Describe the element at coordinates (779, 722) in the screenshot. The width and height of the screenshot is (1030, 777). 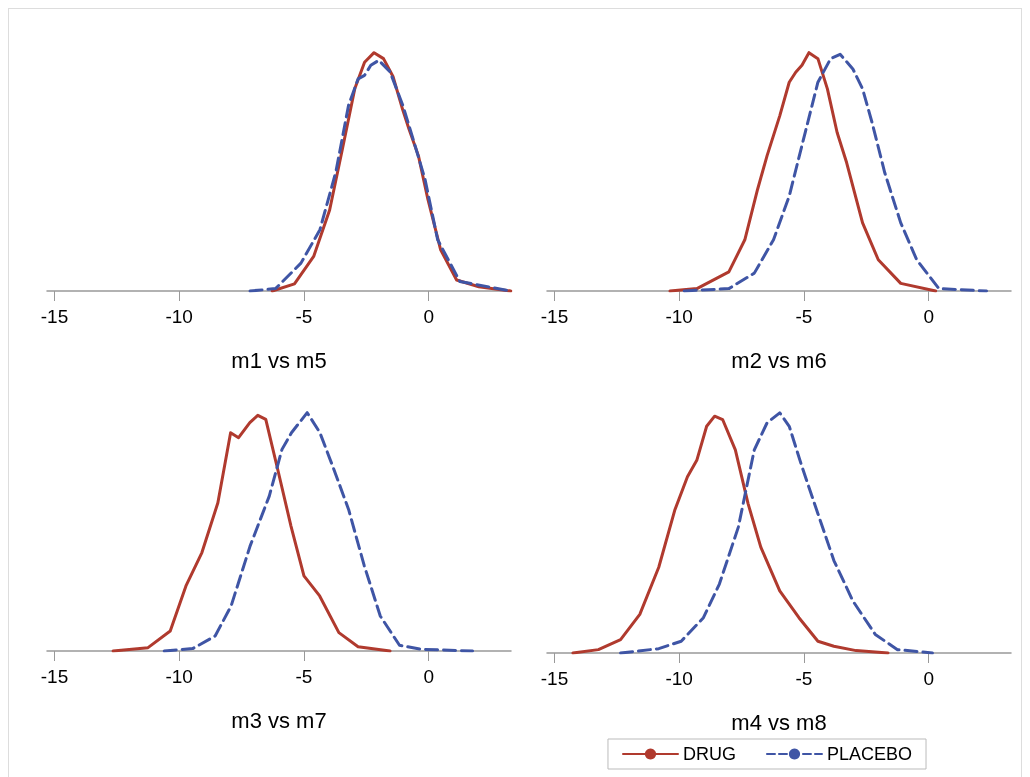
I see `x-axis-title: m4 vs m8` at that location.